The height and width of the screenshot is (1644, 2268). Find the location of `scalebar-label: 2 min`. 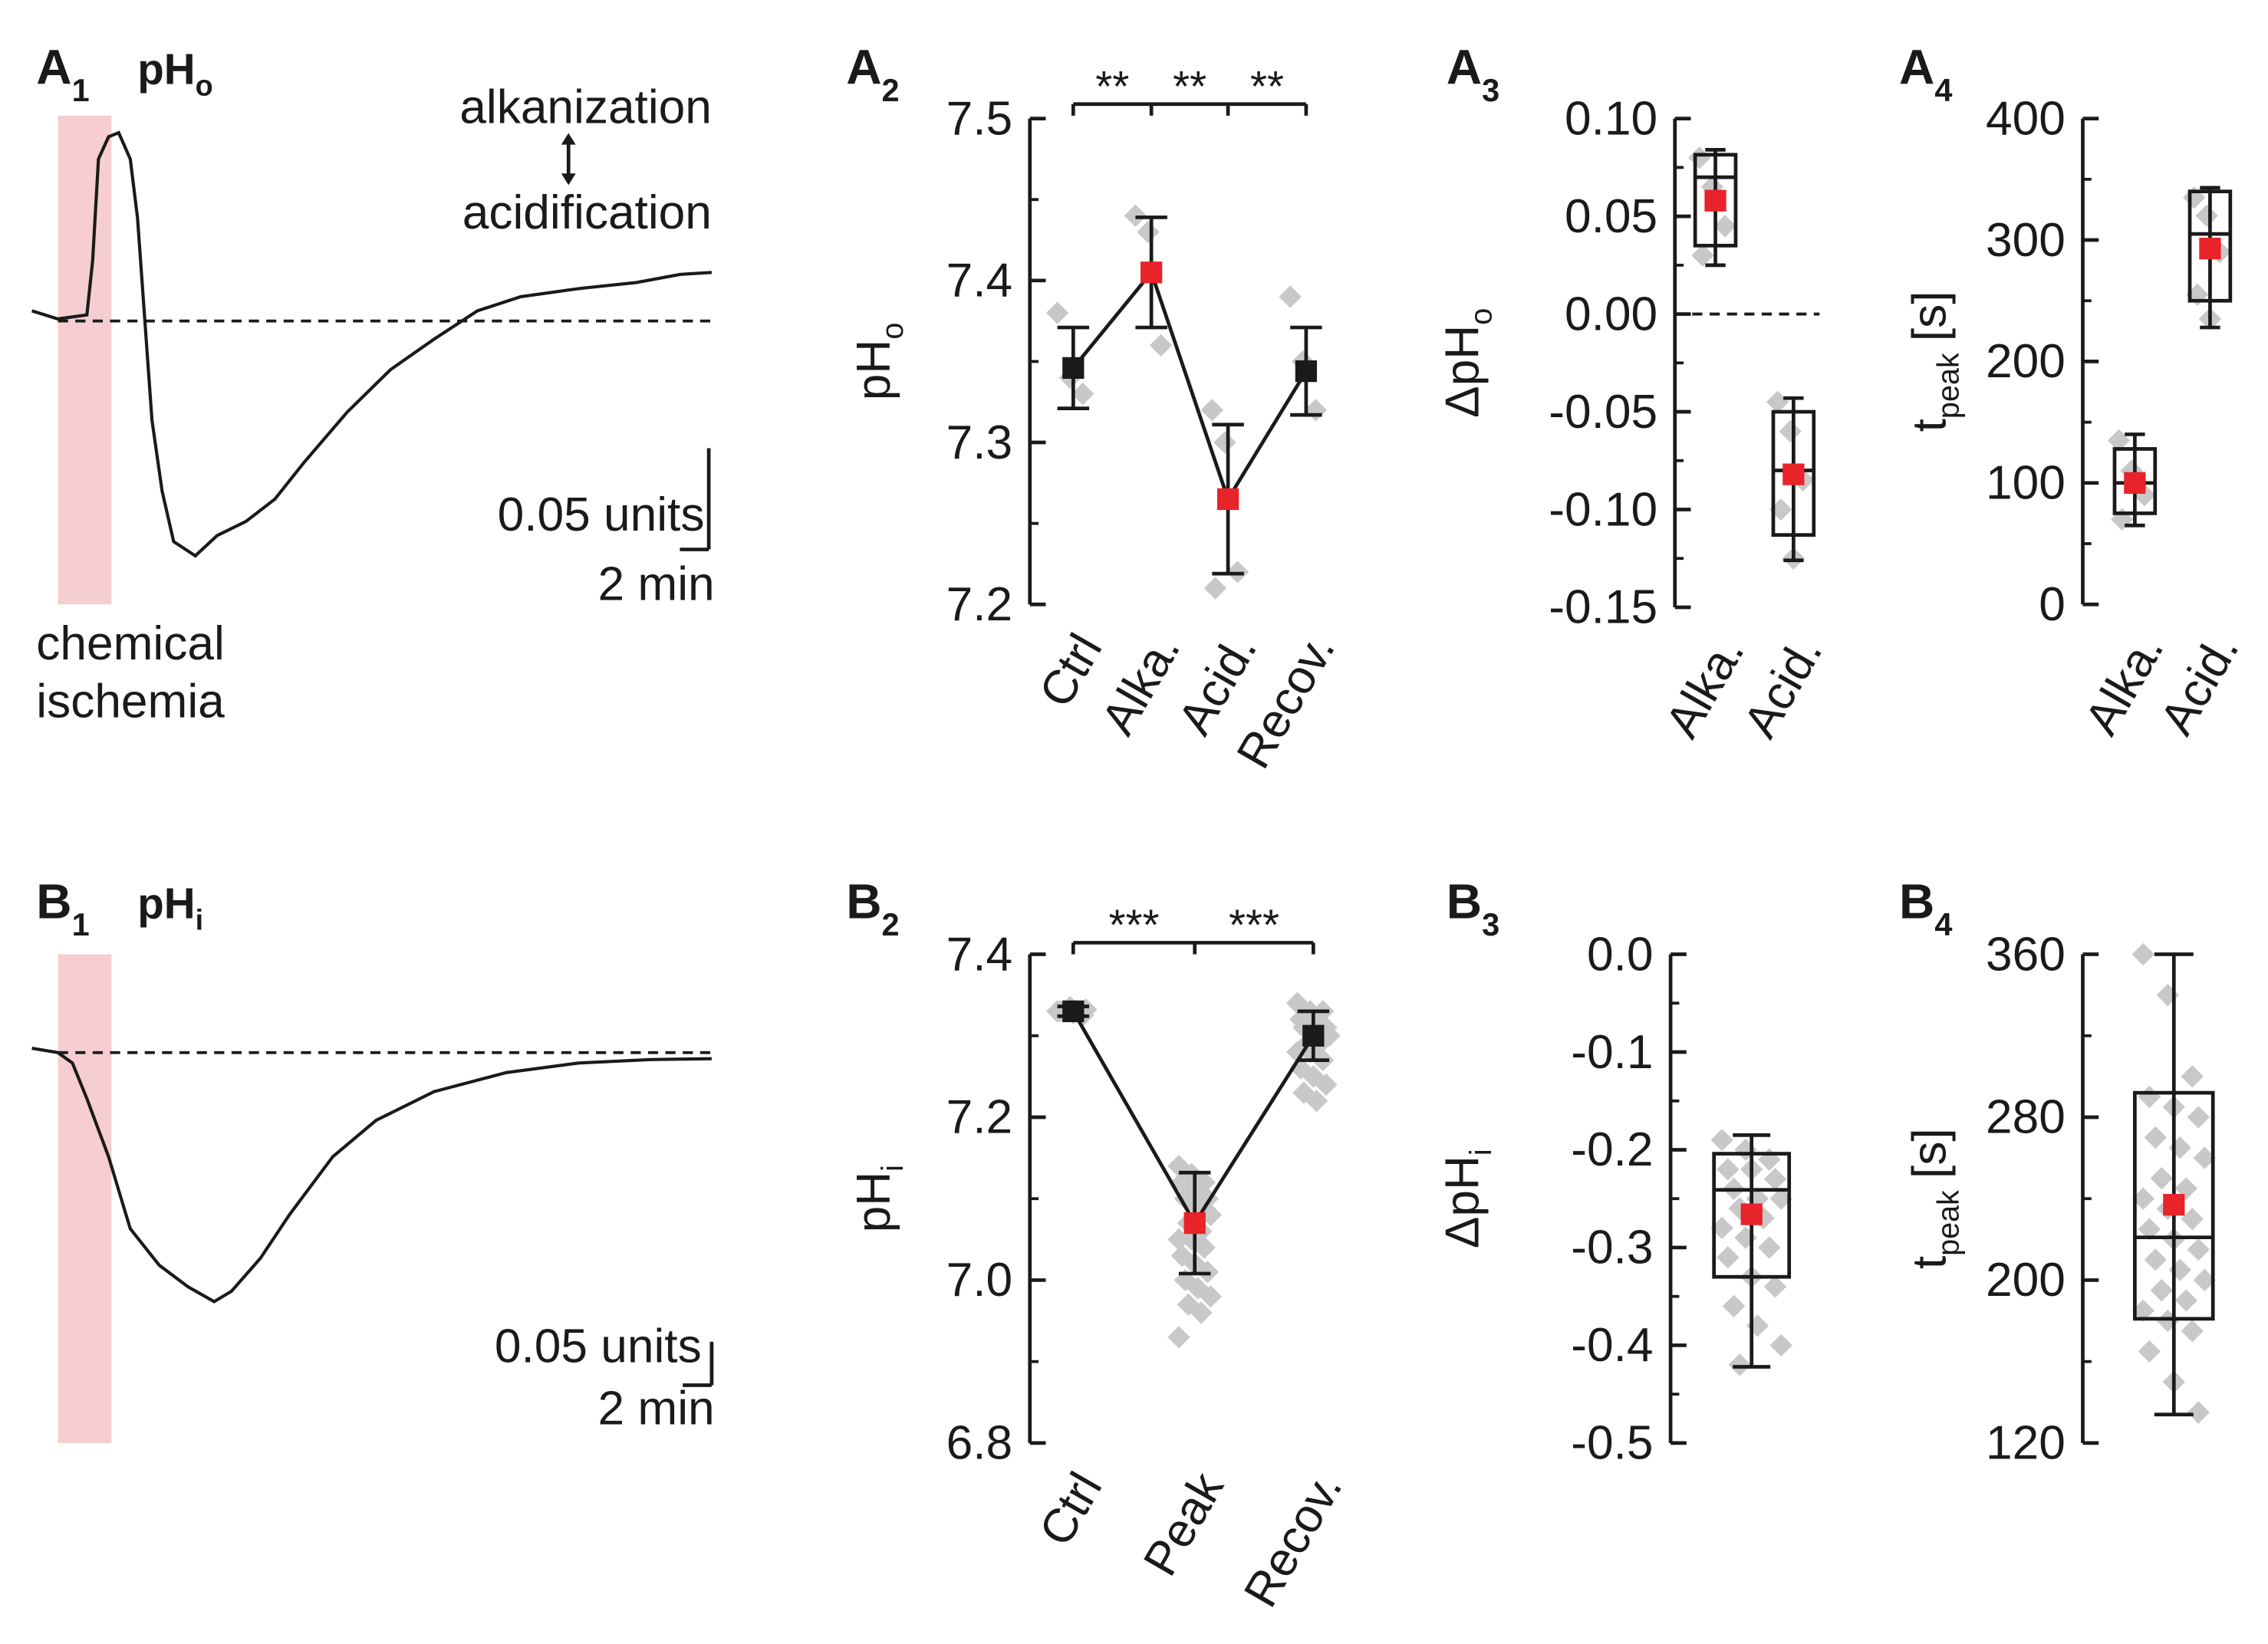

scalebar-label: 2 min is located at coordinates (656, 1408).